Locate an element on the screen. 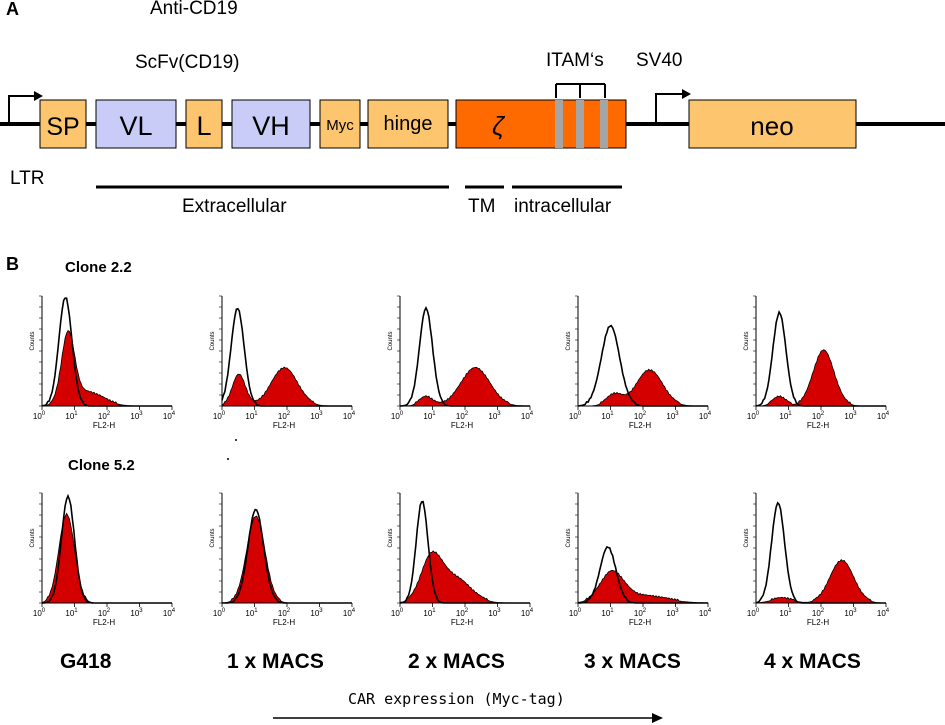  vh-box is located at coordinates (271, 124).